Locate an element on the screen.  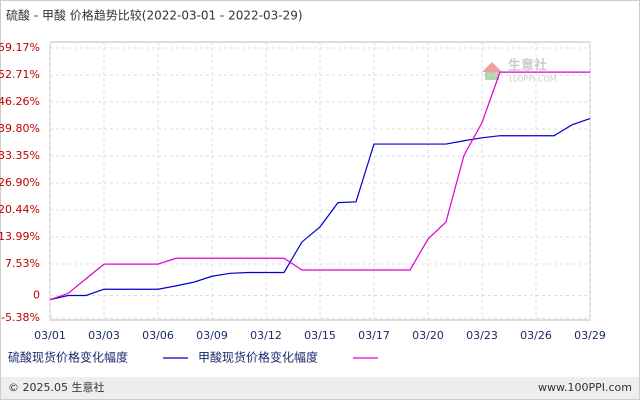
y-tick-label: 33.35% is located at coordinates (20, 155).